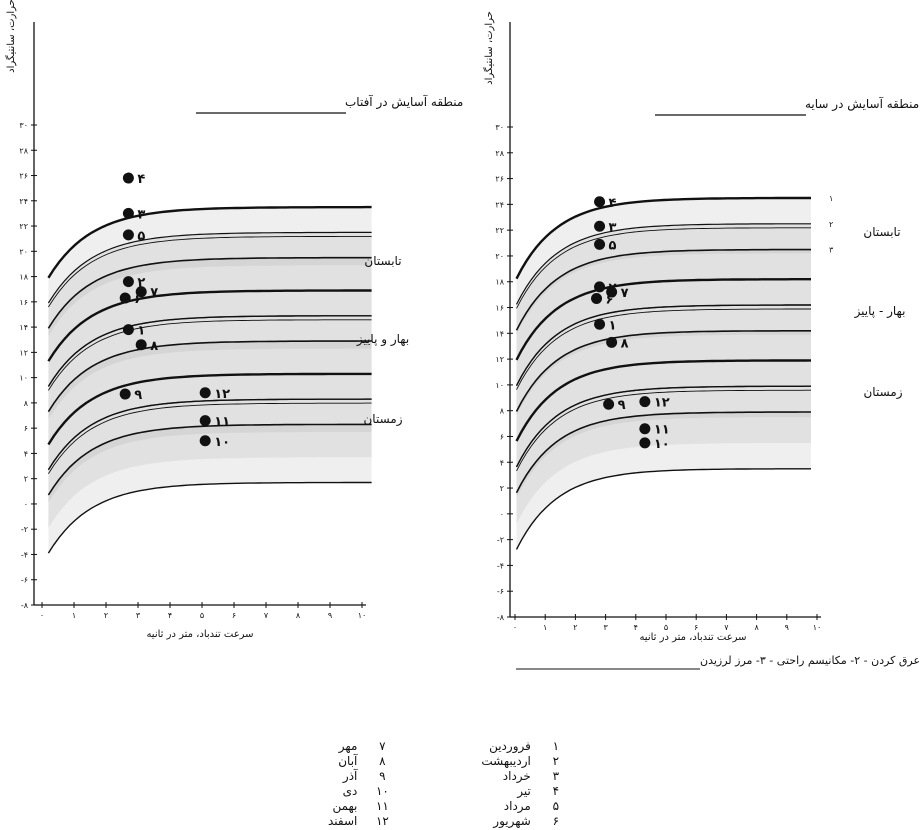  I want to click on month-name: مهر, so click(348, 746).